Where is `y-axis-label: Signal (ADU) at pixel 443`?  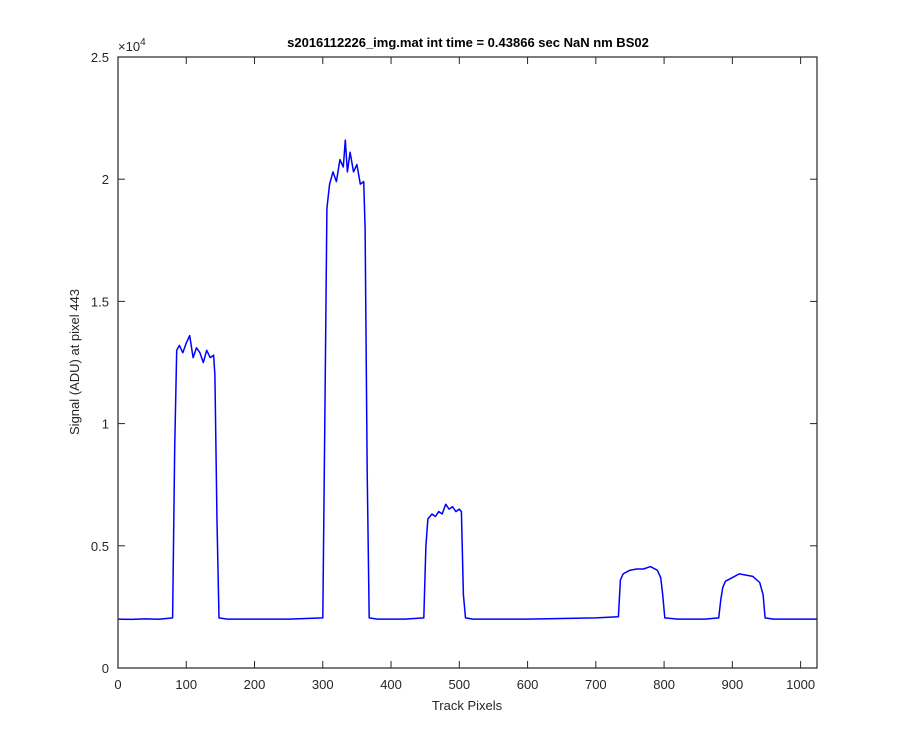 y-axis-label: Signal (ADU) at pixel 443 is located at coordinates (74, 362).